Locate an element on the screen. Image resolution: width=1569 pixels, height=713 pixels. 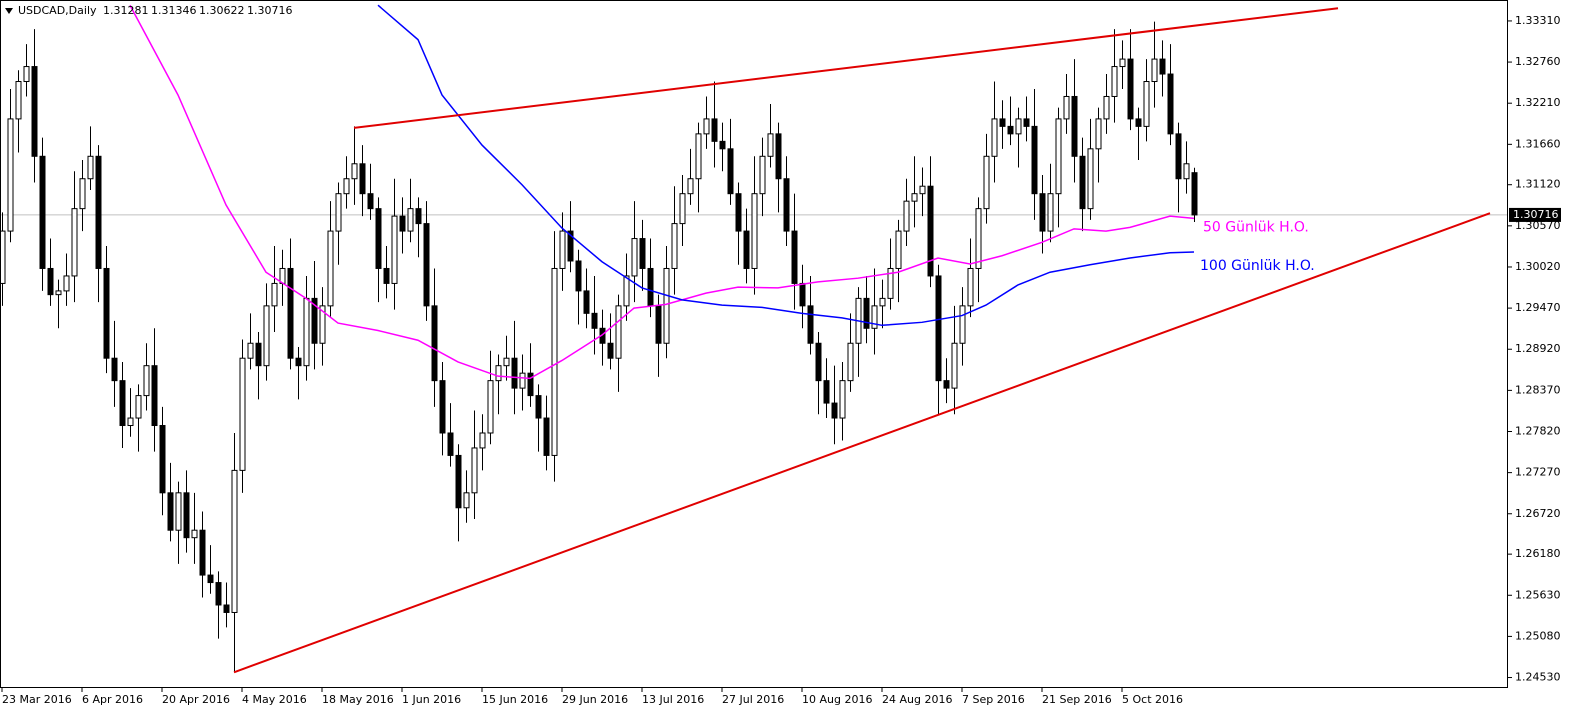
x-tick-label: 13 Jul 2016 is located at coordinates (673, 699).